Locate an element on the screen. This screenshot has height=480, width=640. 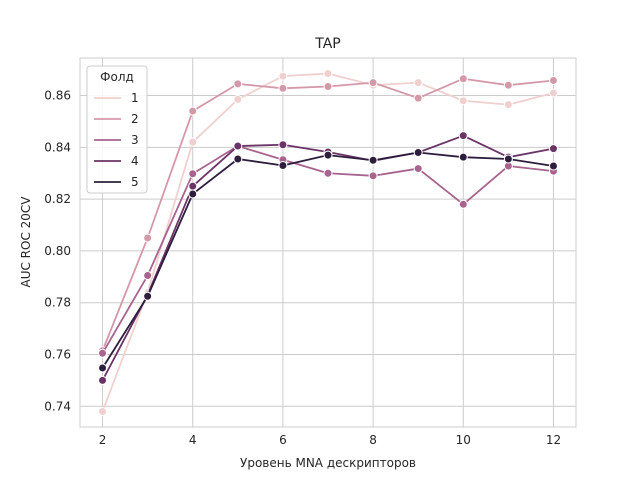
legend-label: 2 is located at coordinates (135, 119).